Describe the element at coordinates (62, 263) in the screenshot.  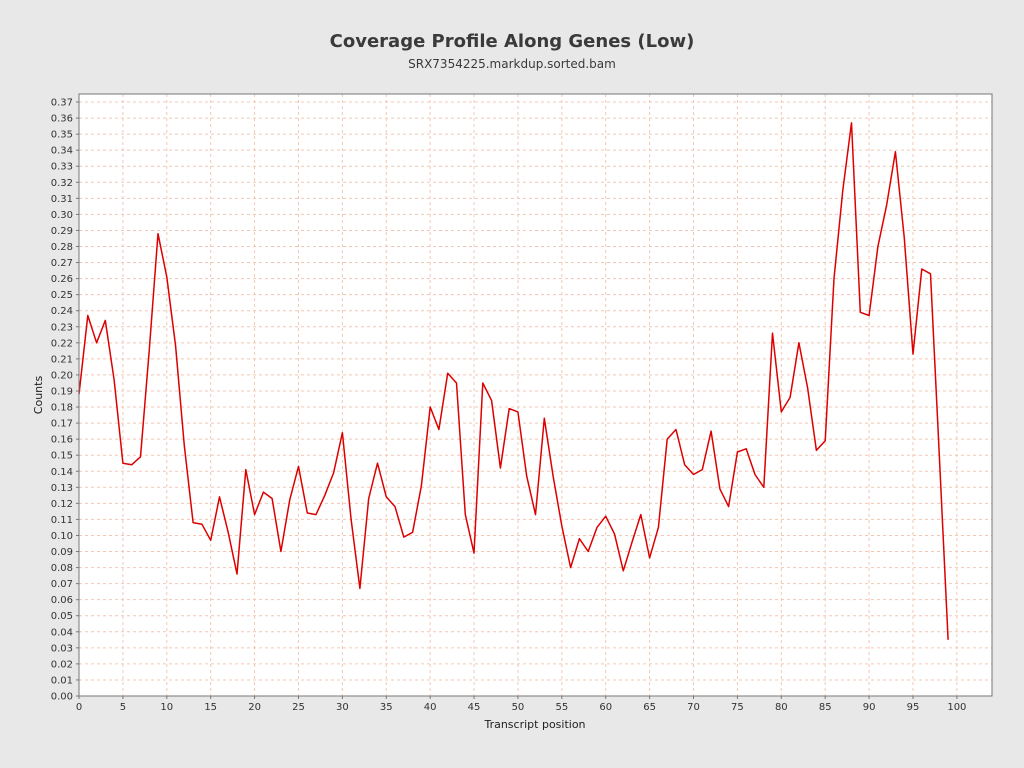
I see `y-tick-label: 0.27` at that location.